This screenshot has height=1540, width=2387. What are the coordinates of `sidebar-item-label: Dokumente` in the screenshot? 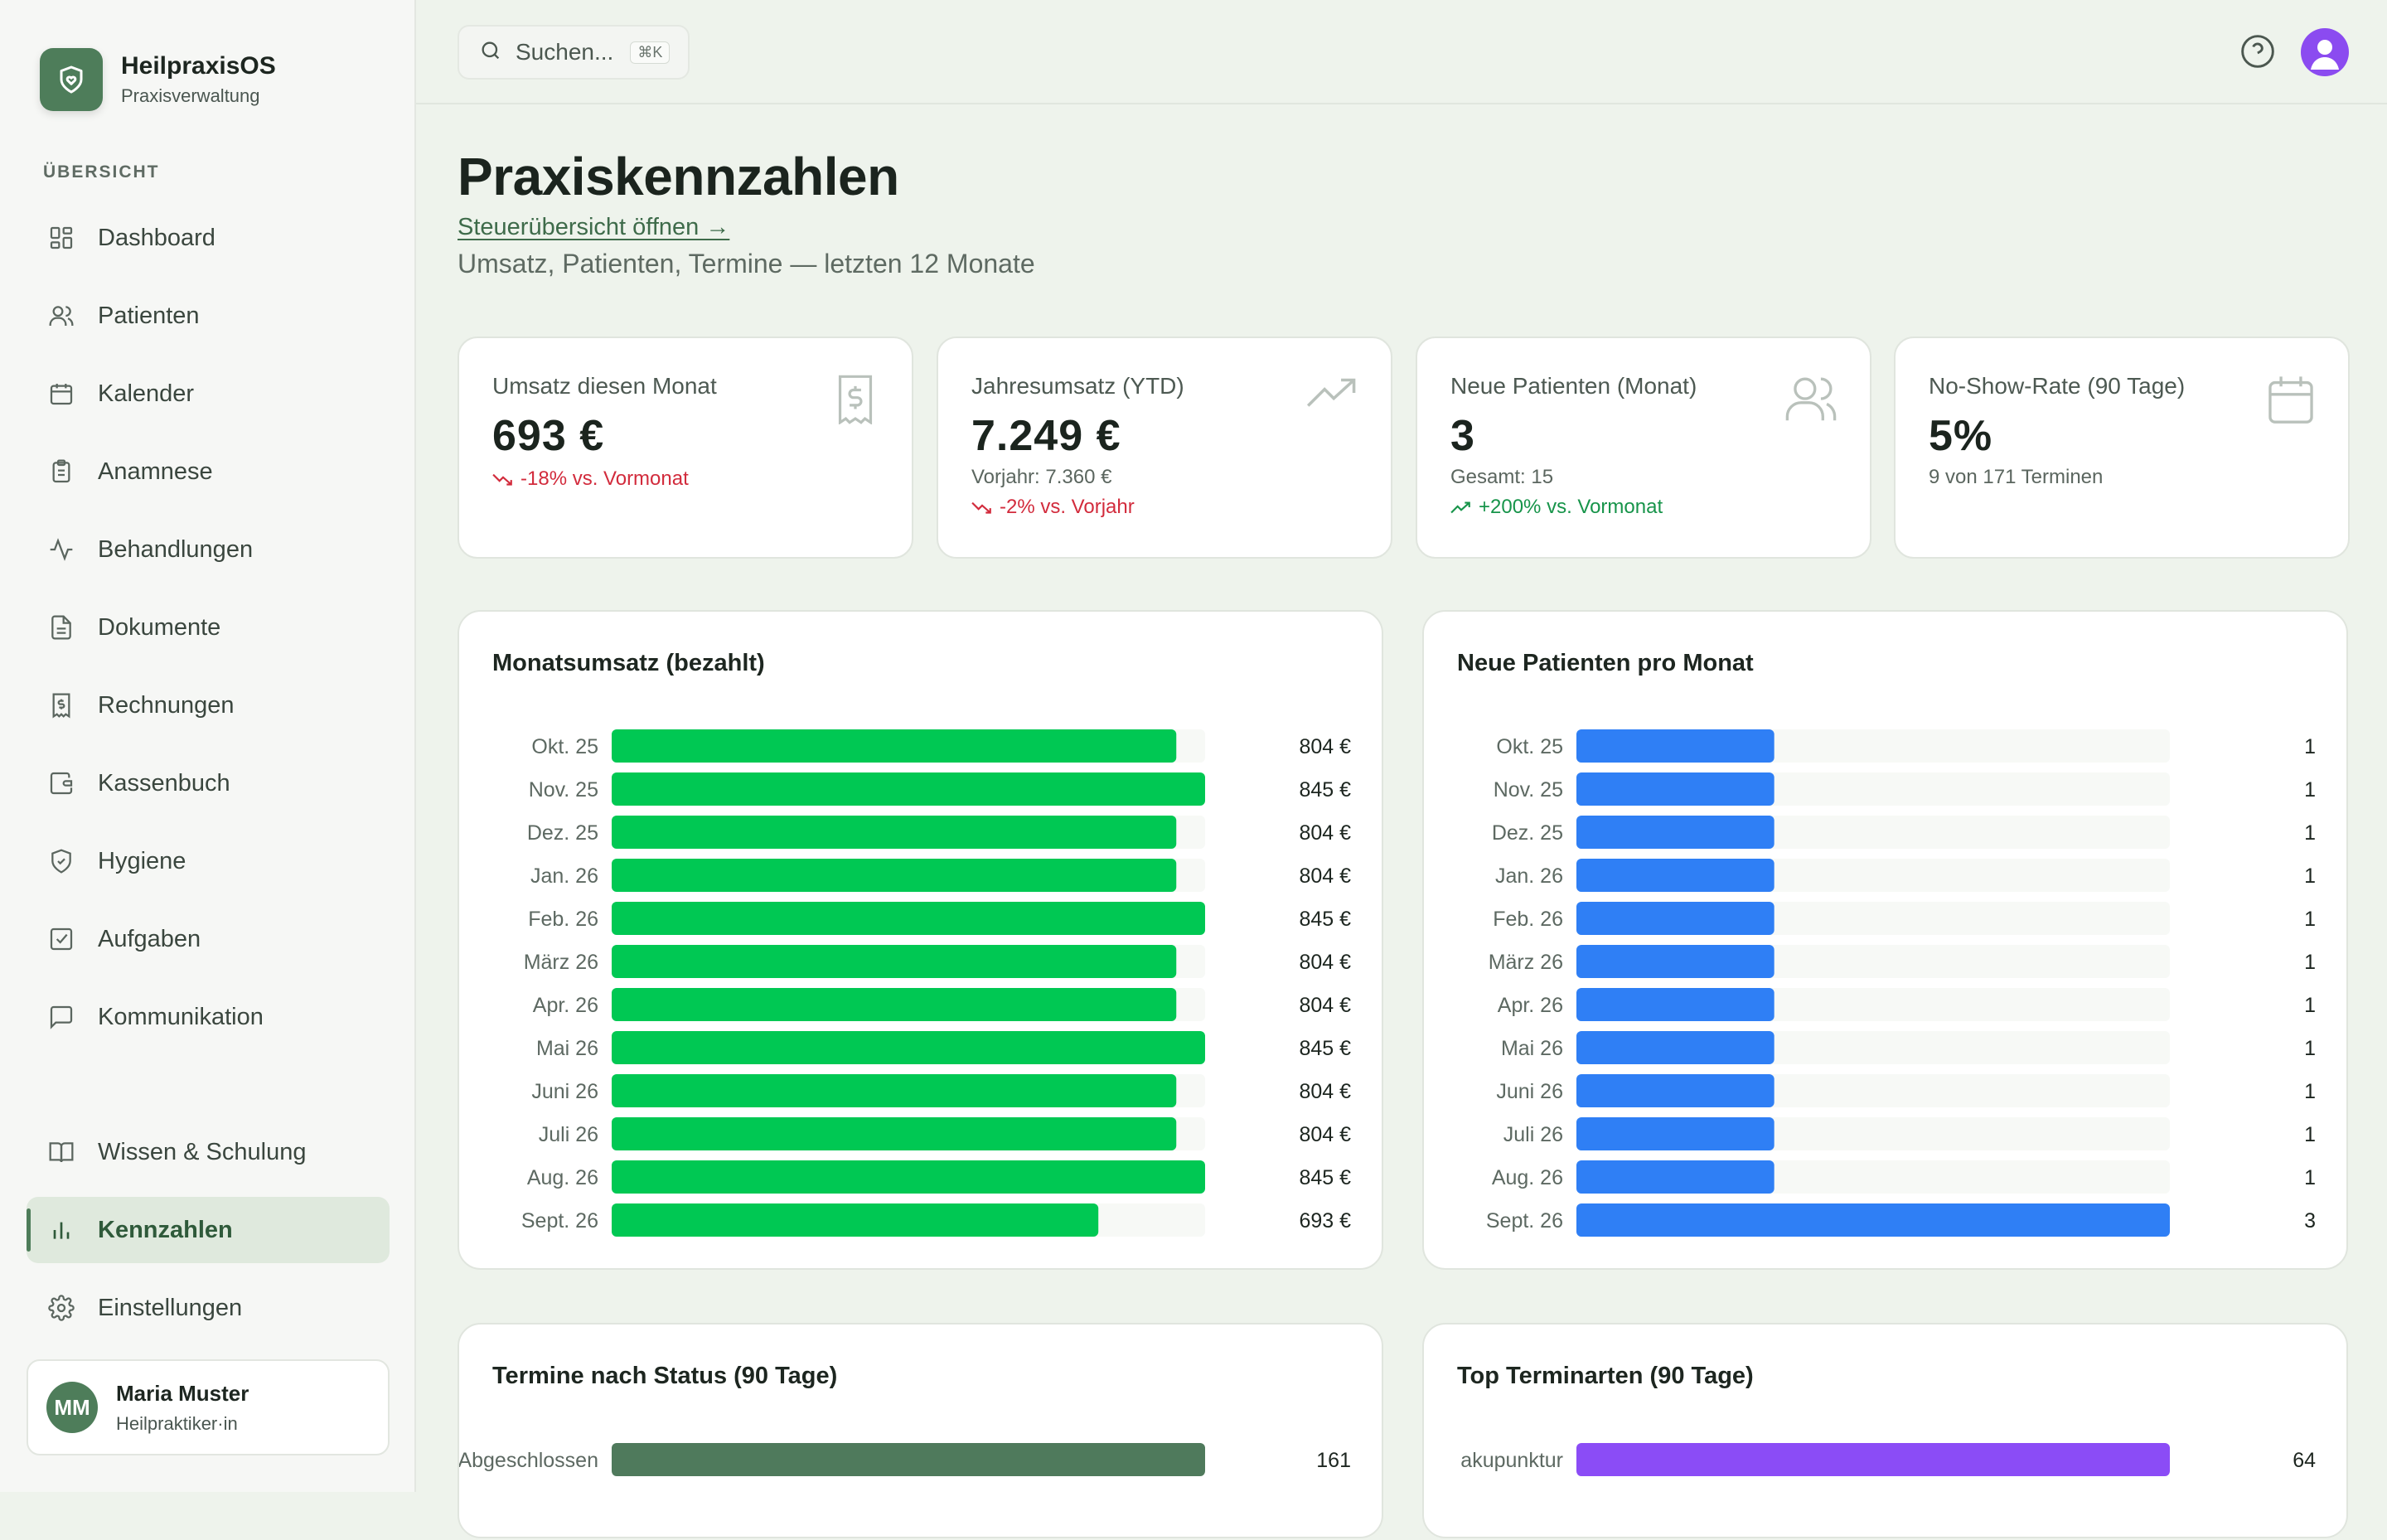 It's located at (159, 627).